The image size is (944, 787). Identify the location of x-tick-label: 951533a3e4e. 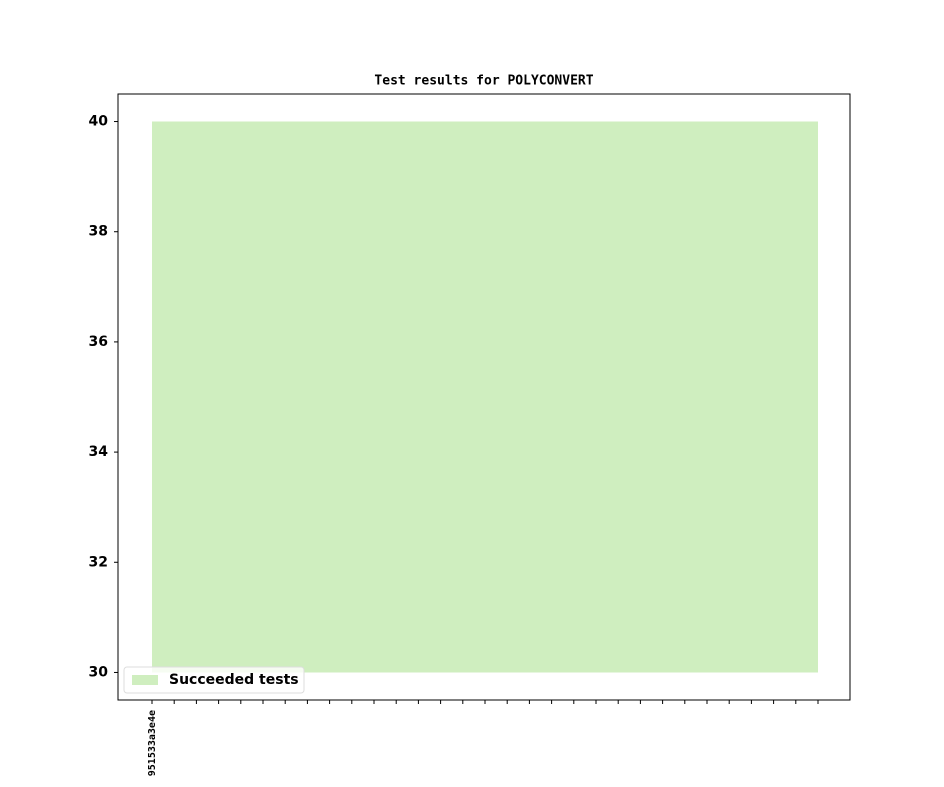
(152, 743).